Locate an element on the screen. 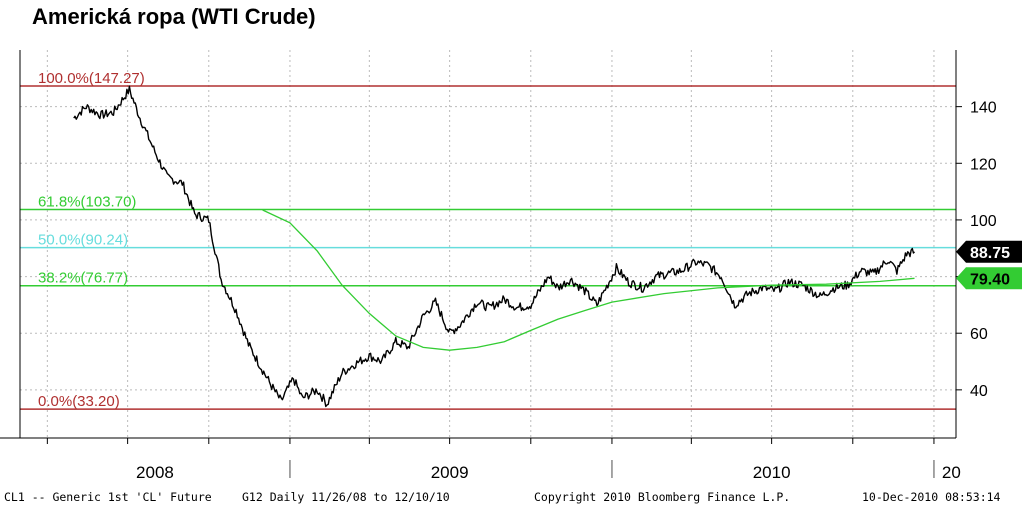 This screenshot has height=516, width=1024. x-year-label: 2010 is located at coordinates (772, 472).